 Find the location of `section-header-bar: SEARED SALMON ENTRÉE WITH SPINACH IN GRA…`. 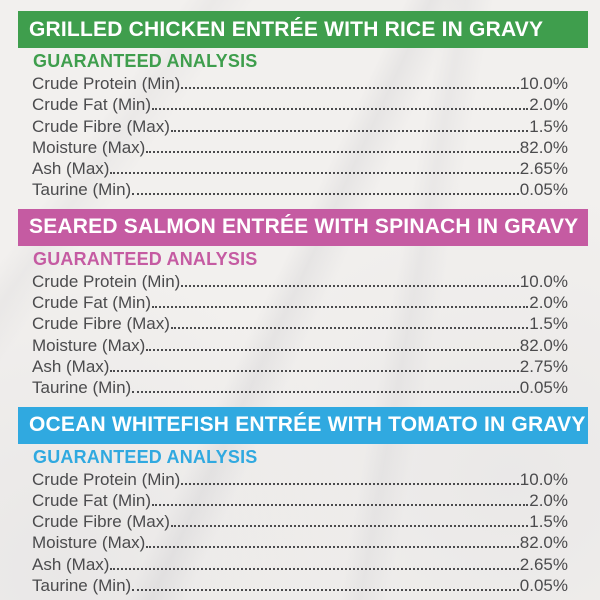

section-header-bar: SEARED SALMON ENTRÉE WITH SPINACH IN GRA… is located at coordinates (303, 227).